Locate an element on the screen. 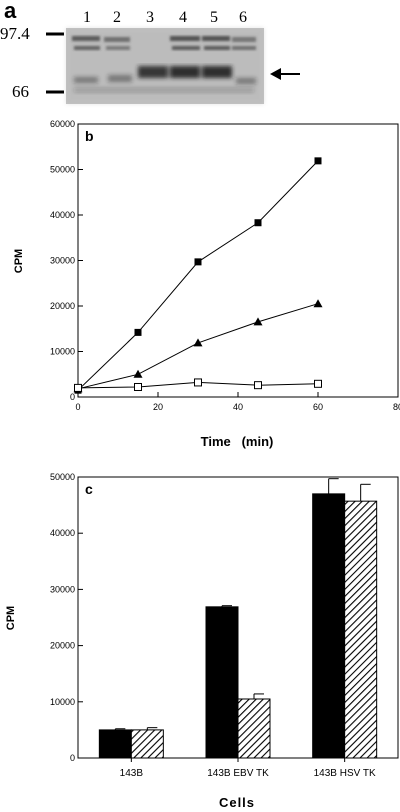 Image resolution: width=400 pixels, height=812 pixels. x-tick-label: 40 is located at coordinates (238, 407).